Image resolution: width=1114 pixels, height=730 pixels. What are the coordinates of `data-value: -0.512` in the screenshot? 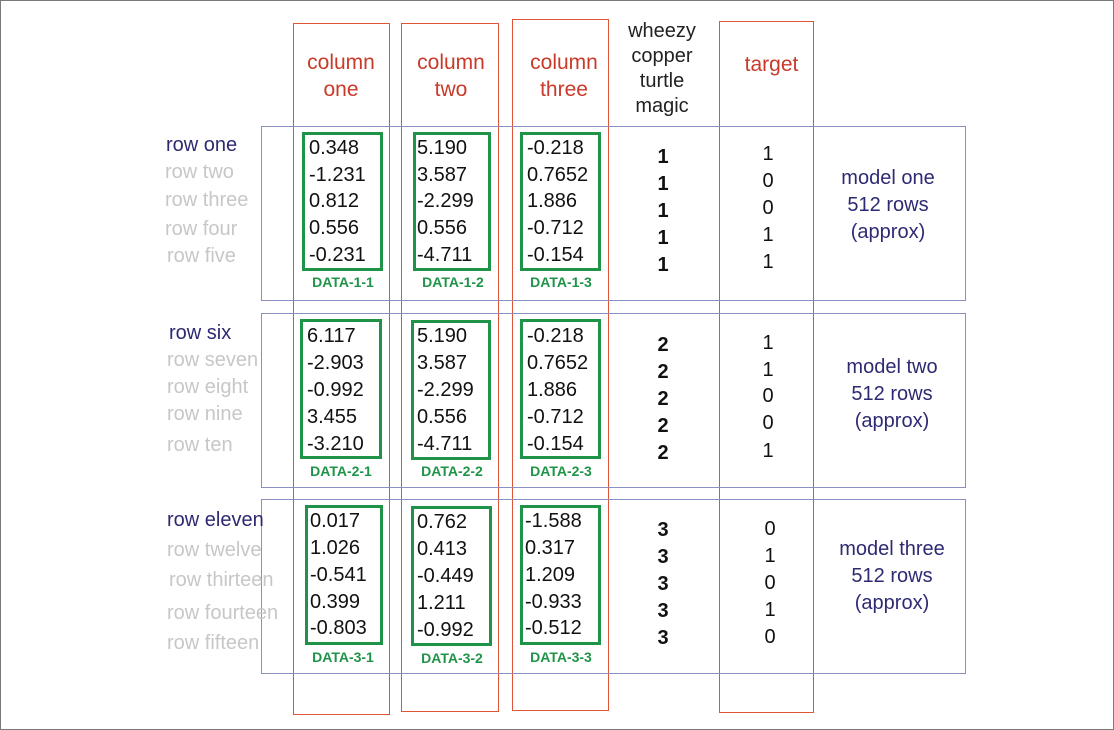 It's located at (553, 628).